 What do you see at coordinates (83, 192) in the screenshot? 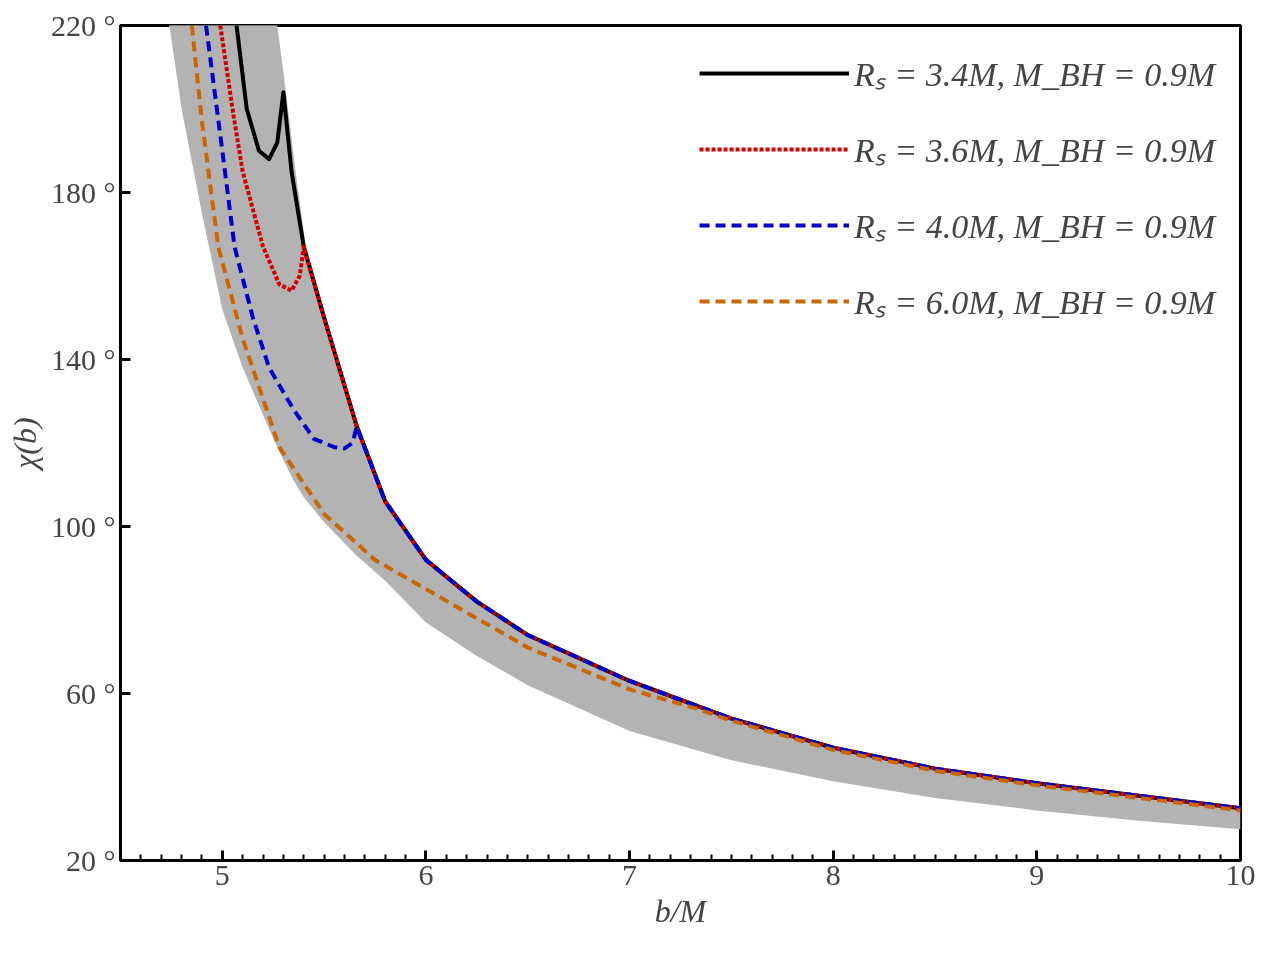
I see `y-tick-label: 180 °` at bounding box center [83, 192].